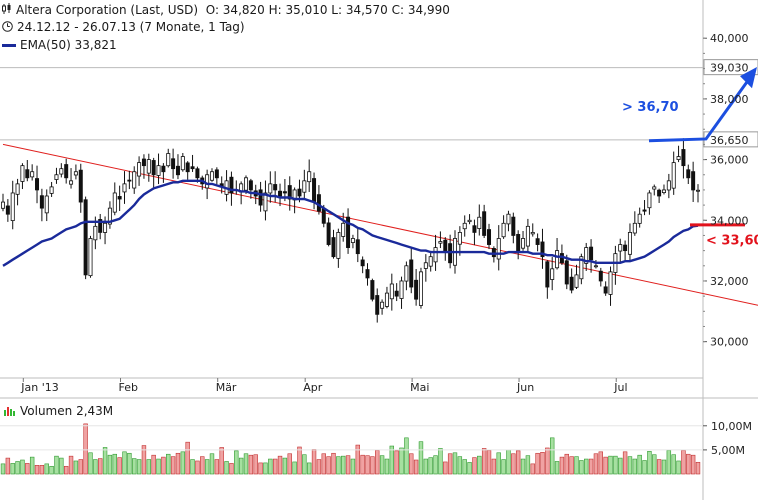 The width and height of the screenshot is (758, 500). I want to click on ema-label: EMA(50), so click(45, 45).